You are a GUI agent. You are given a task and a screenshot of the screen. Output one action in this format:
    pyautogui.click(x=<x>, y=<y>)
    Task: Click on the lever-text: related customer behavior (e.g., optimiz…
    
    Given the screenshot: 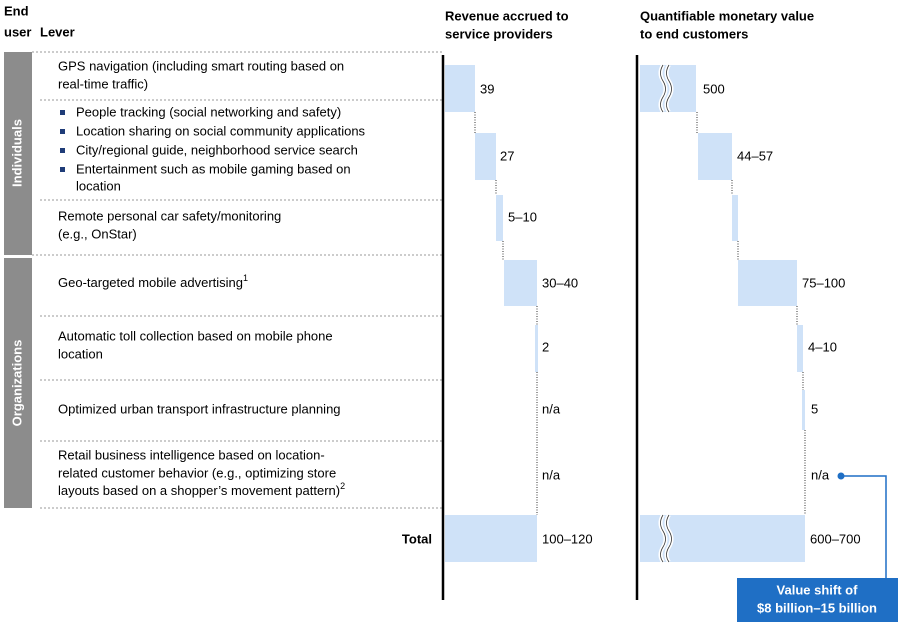 What is the action you would take?
    pyautogui.click(x=197, y=472)
    